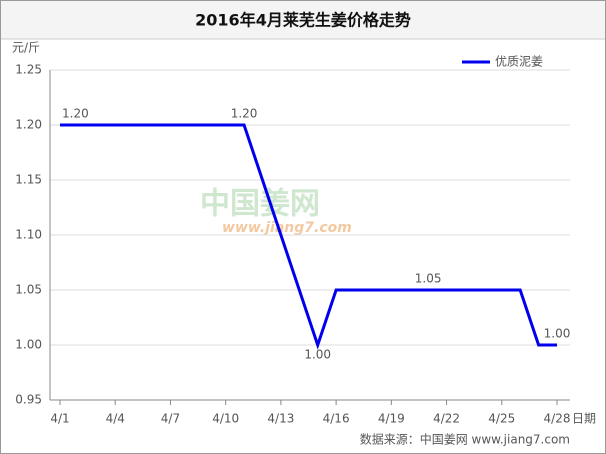 The height and width of the screenshot is (454, 606). I want to click on x-tick-label: 4/1, so click(59, 419).